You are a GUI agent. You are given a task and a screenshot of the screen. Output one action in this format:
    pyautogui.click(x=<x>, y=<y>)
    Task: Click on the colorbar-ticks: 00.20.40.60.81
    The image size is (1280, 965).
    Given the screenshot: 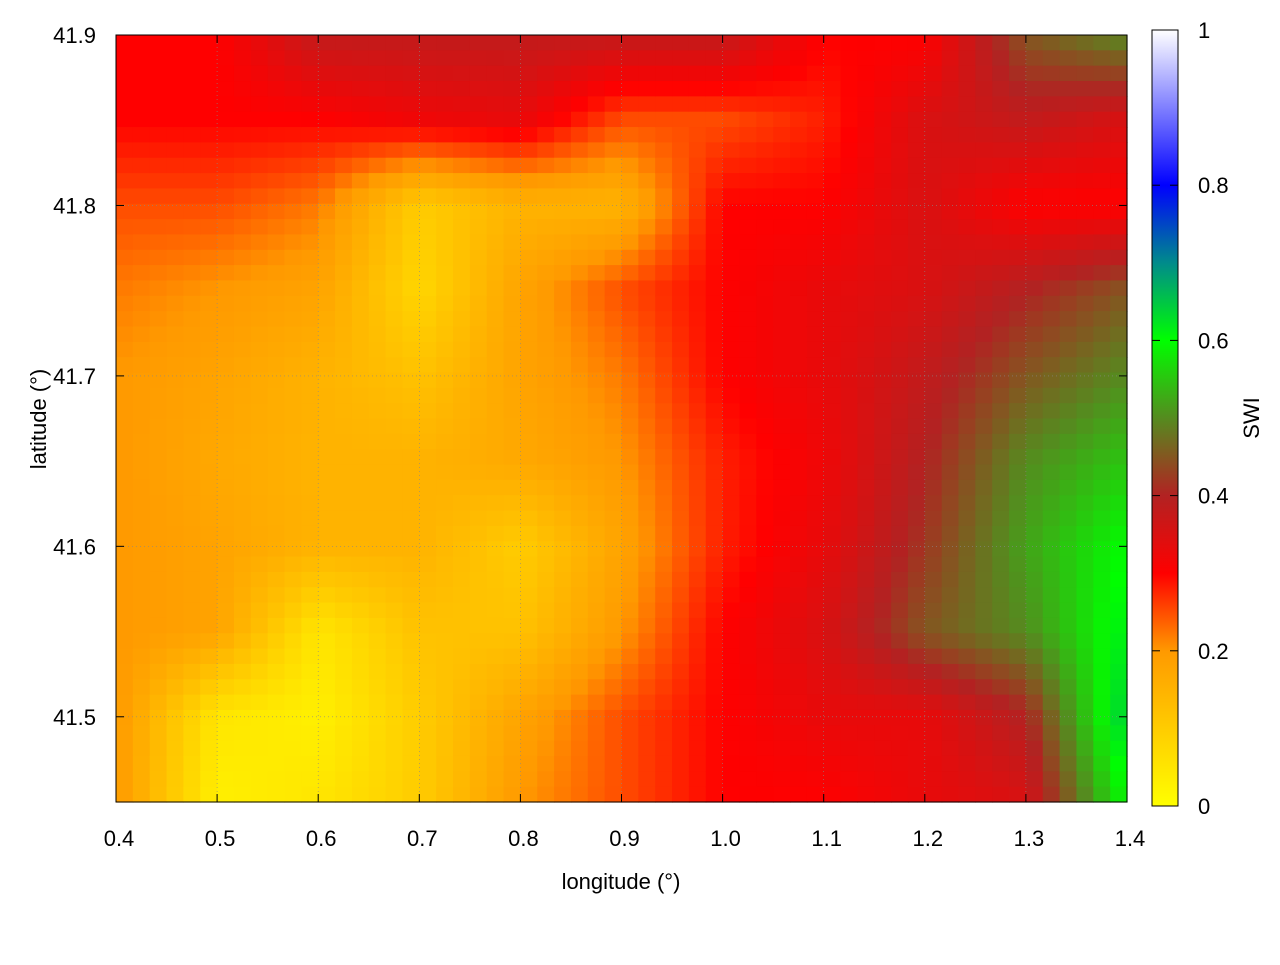 What is the action you would take?
    pyautogui.click(x=1190, y=418)
    